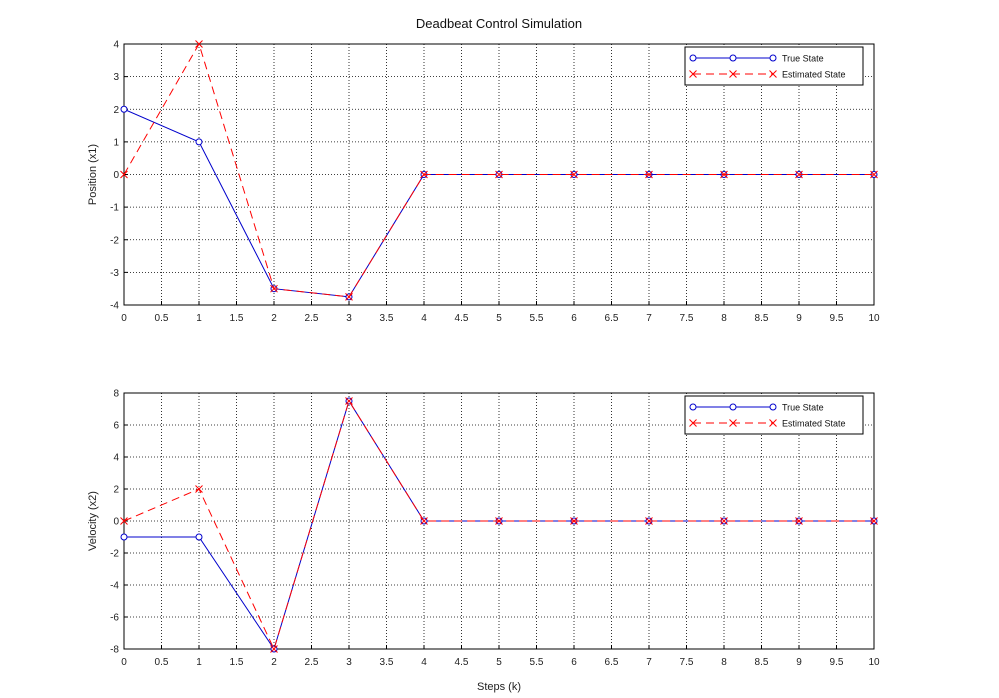 Image resolution: width=999 pixels, height=698 pixels. Describe the element at coordinates (499, 23) in the screenshot. I see `figure-title: Deadbeat Control Simulation` at that location.